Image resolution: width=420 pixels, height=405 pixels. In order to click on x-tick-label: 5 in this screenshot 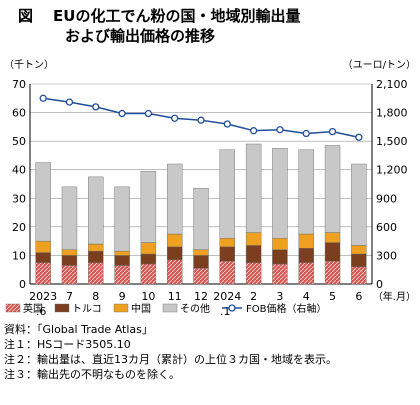, I will do `click(332, 296)`.